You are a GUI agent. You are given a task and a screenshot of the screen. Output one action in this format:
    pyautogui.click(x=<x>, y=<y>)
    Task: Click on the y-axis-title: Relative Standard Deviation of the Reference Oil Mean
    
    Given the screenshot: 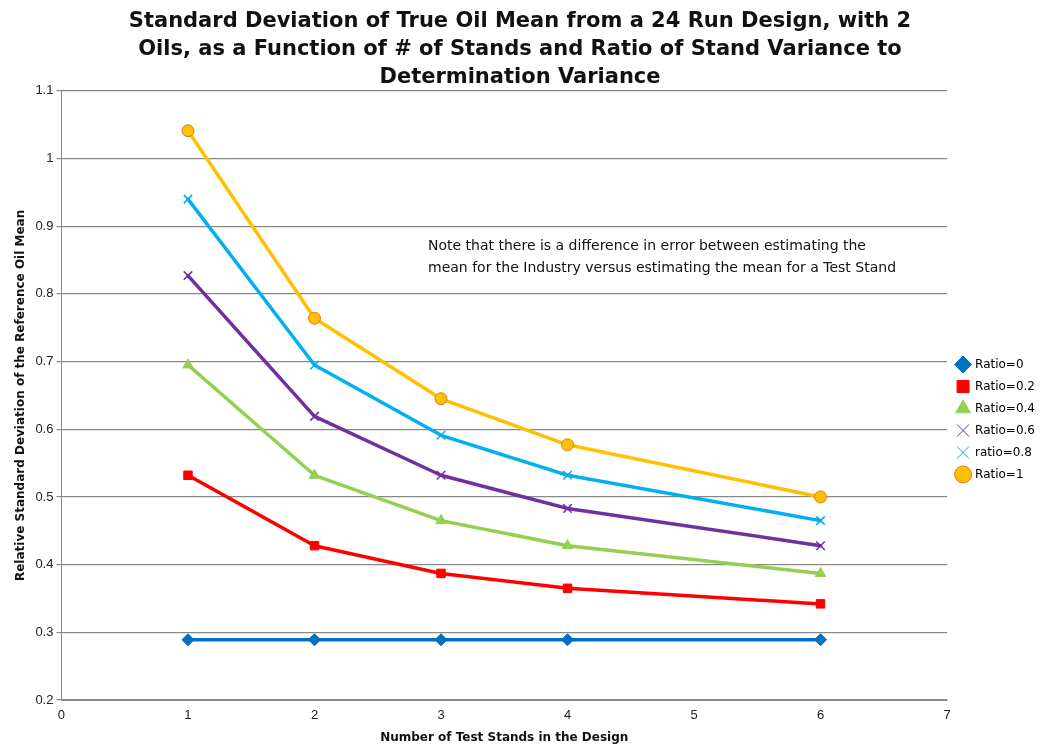 What is the action you would take?
    pyautogui.click(x=20, y=395)
    